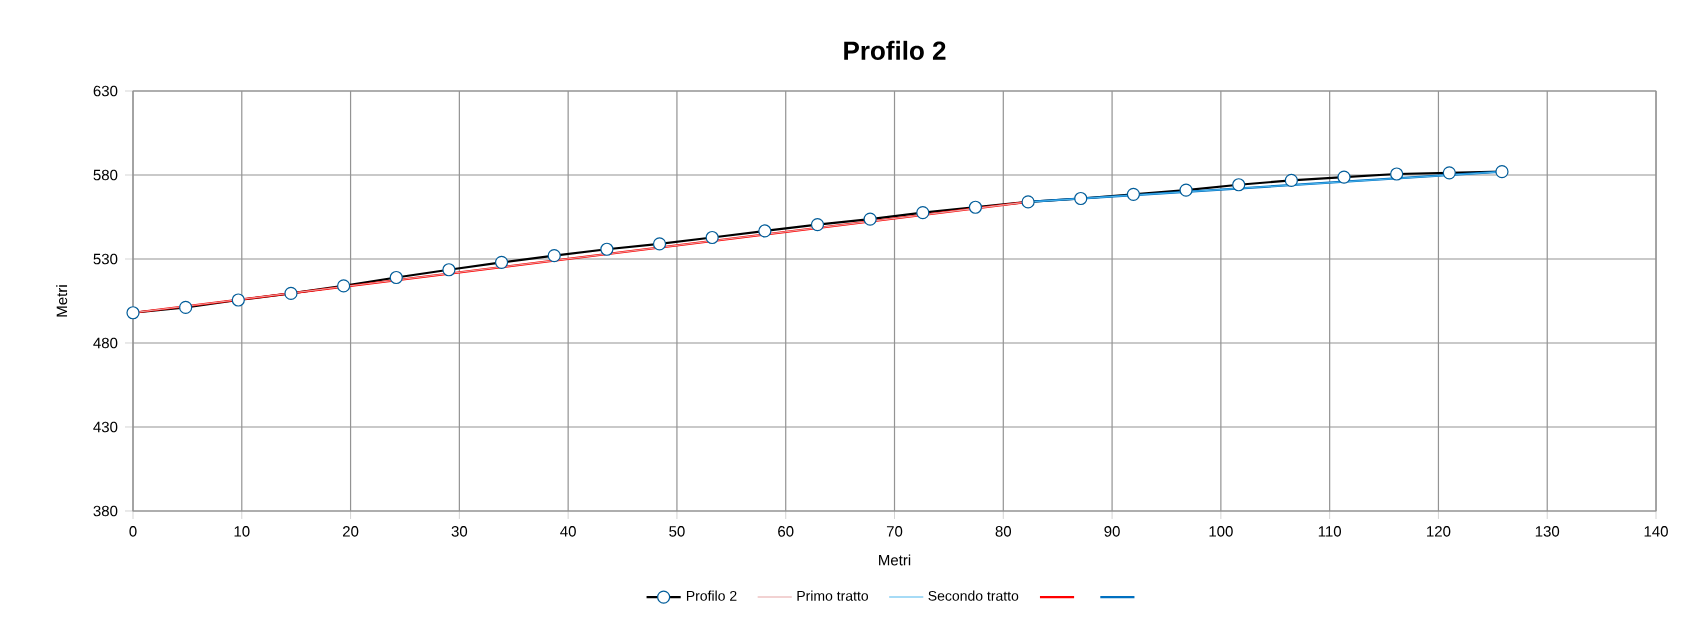 Image resolution: width=1688 pixels, height=617 pixels. I want to click on legend-label: Secondo tratto, so click(973, 595).